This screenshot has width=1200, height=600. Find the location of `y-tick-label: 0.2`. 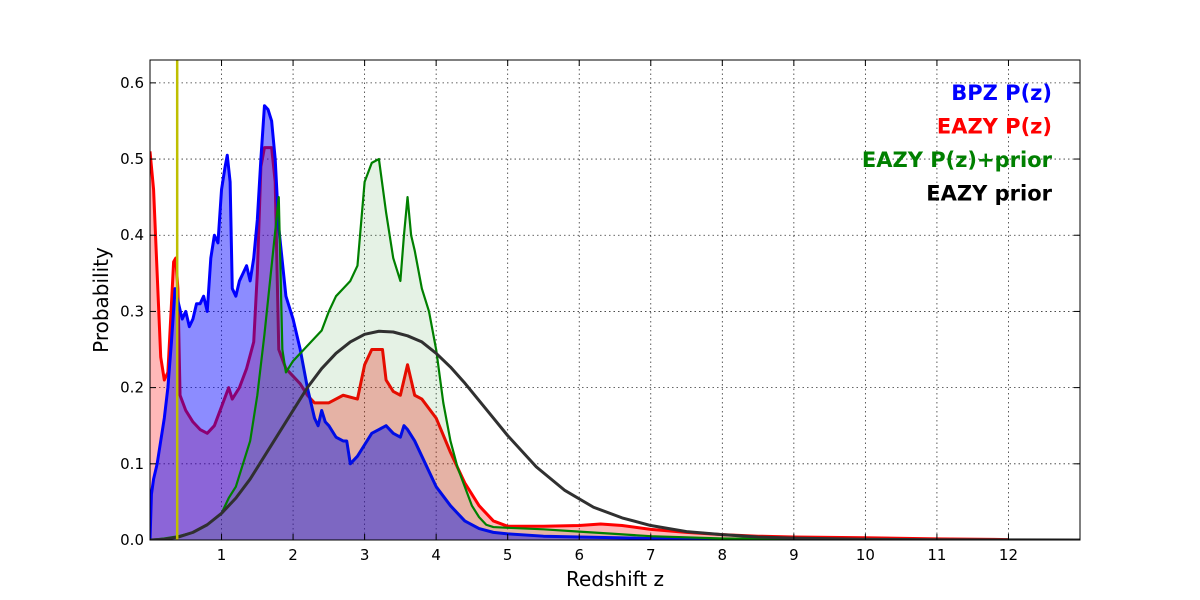

y-tick-label: 0.2 is located at coordinates (132, 388).